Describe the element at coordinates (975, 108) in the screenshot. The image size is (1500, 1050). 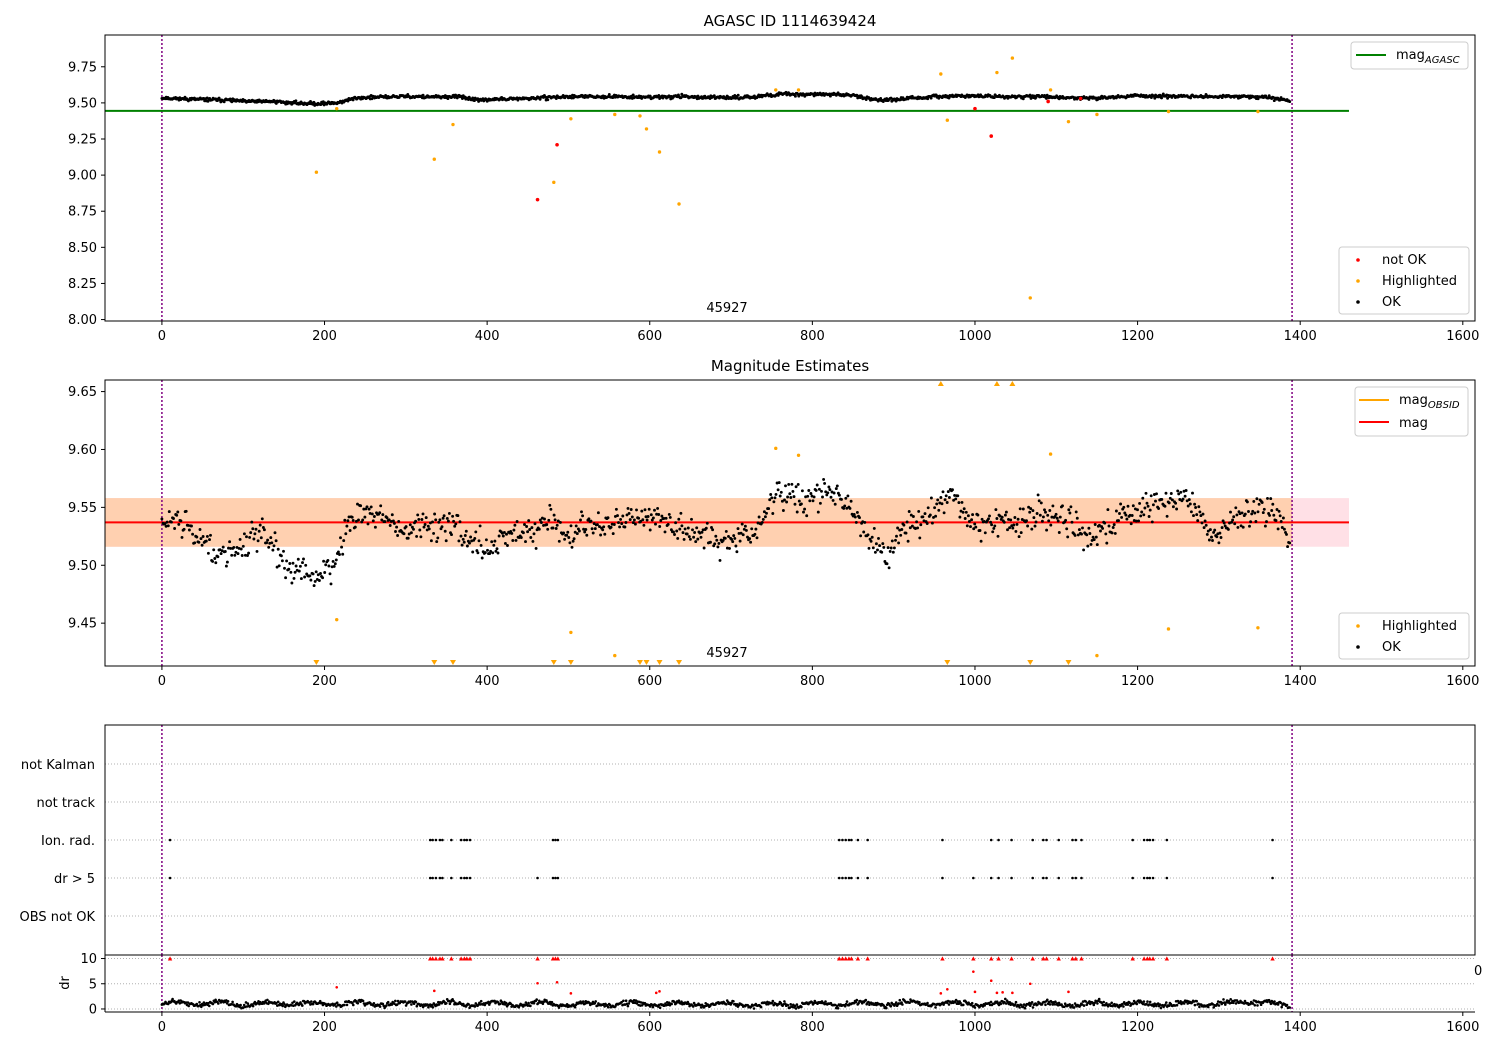
I see `not-ok-point` at that location.